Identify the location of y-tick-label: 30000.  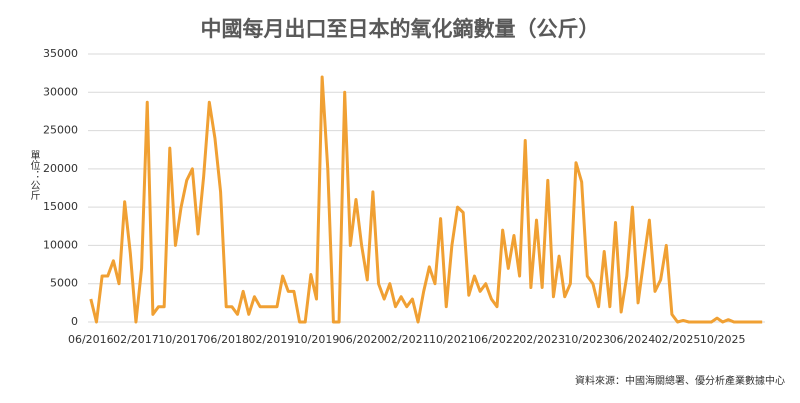
(60, 91).